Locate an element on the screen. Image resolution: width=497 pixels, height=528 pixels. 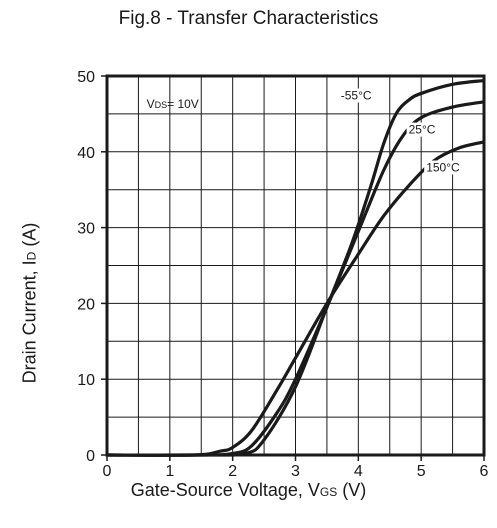
y-tick-label: 10 is located at coordinates (86, 380).